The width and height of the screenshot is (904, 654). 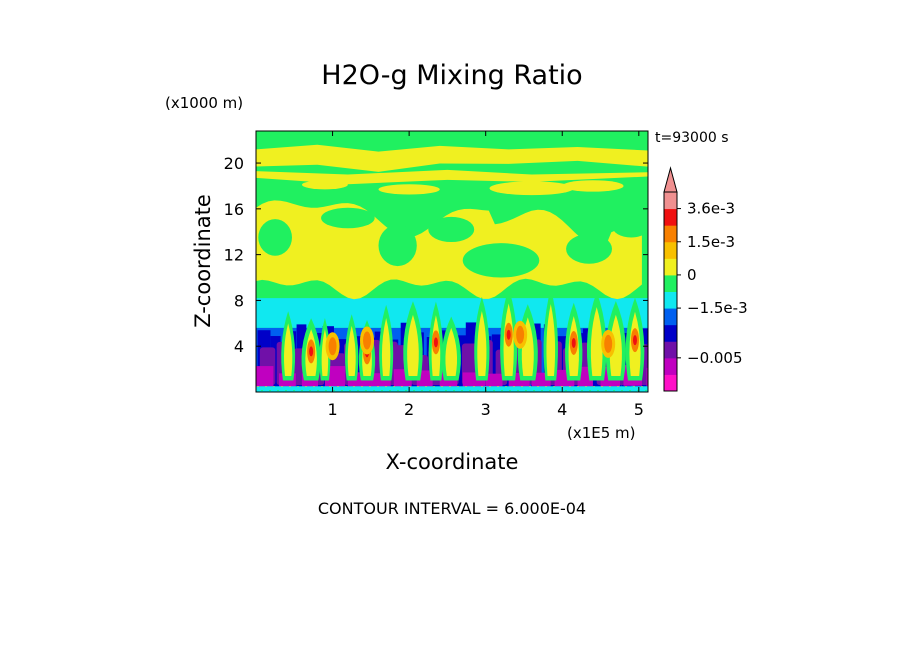 I want to click on y-tick-label-16: 16, so click(x=234, y=209).